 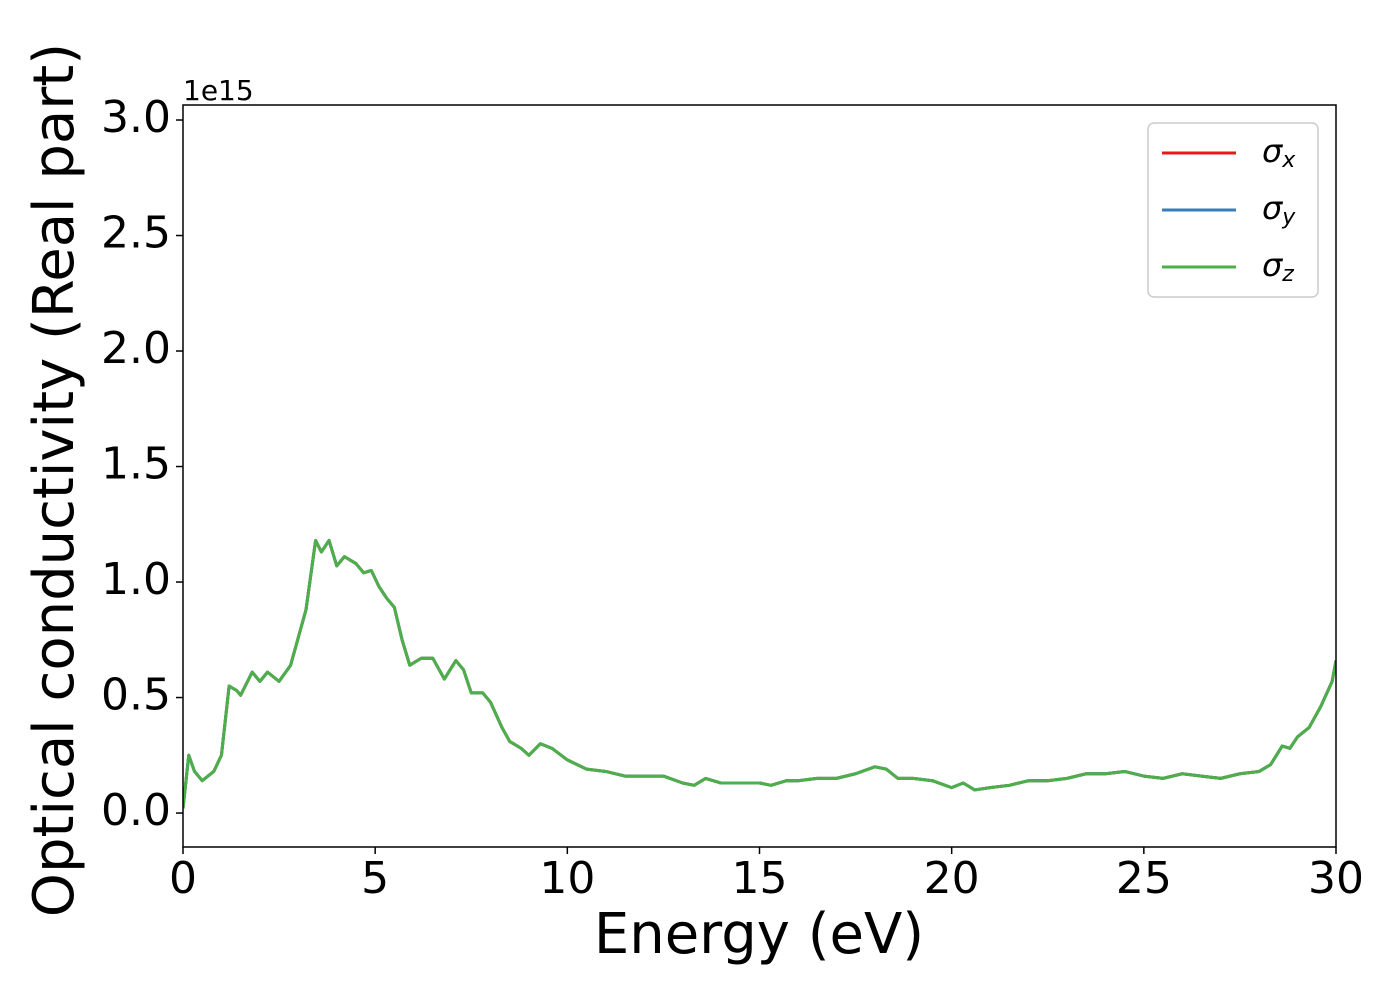 What do you see at coordinates (136, 464) in the screenshot?
I see `y-tick-label: 1.5` at bounding box center [136, 464].